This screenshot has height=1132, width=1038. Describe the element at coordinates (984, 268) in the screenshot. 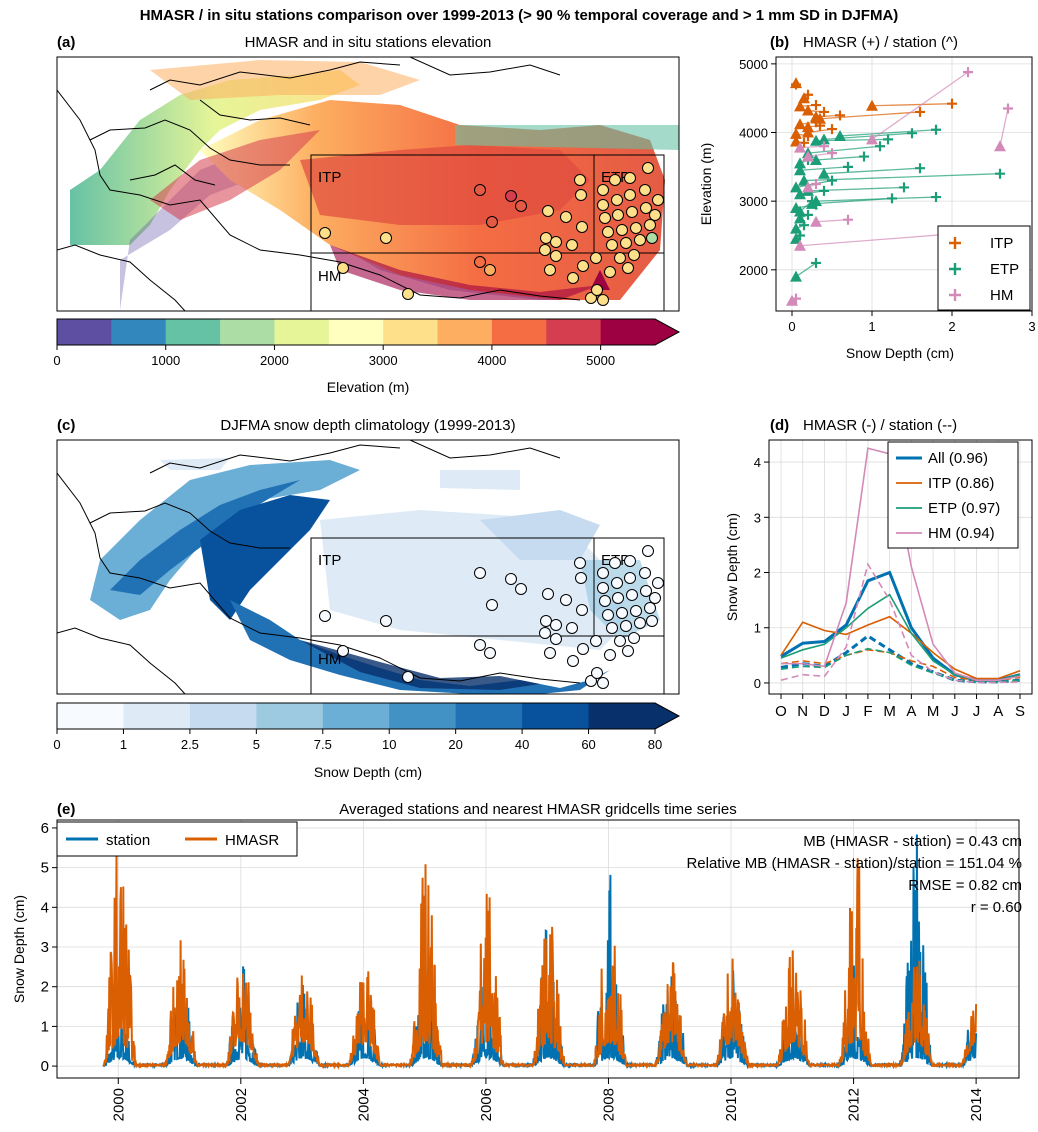

I see `legend-b: ITP ETP HM` at that location.